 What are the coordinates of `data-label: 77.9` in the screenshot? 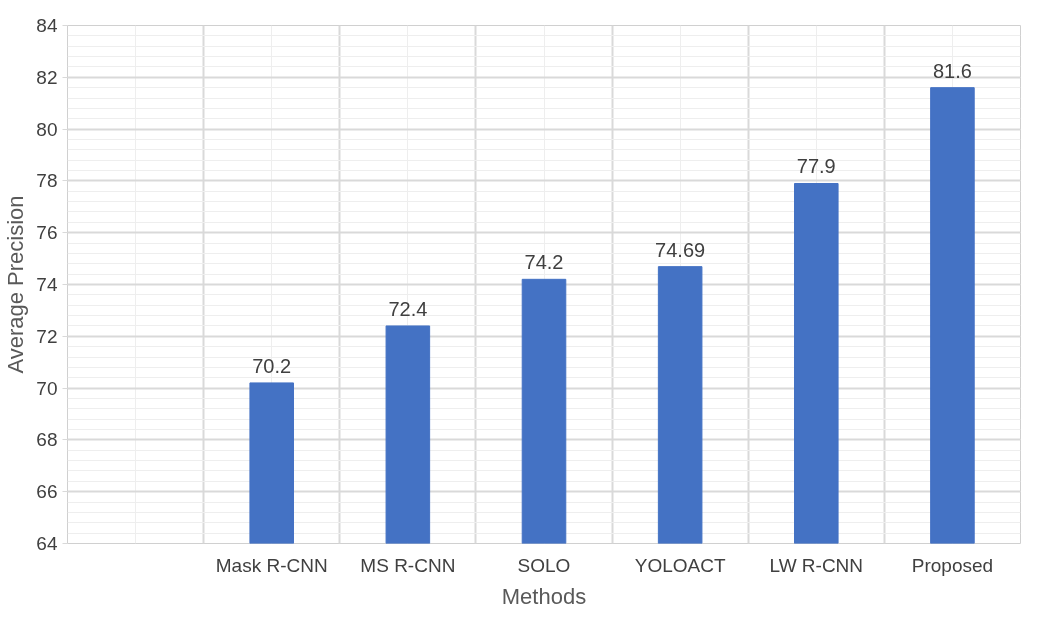 It's located at (816, 166).